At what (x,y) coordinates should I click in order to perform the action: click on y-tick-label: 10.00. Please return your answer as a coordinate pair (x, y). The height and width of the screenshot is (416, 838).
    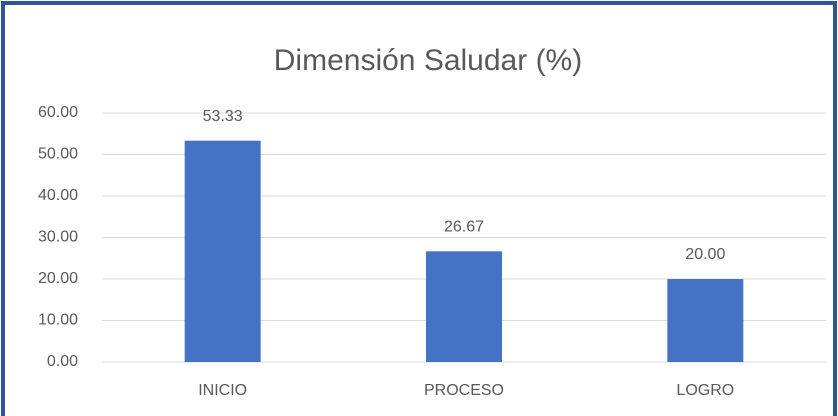
    Looking at the image, I should click on (58, 320).